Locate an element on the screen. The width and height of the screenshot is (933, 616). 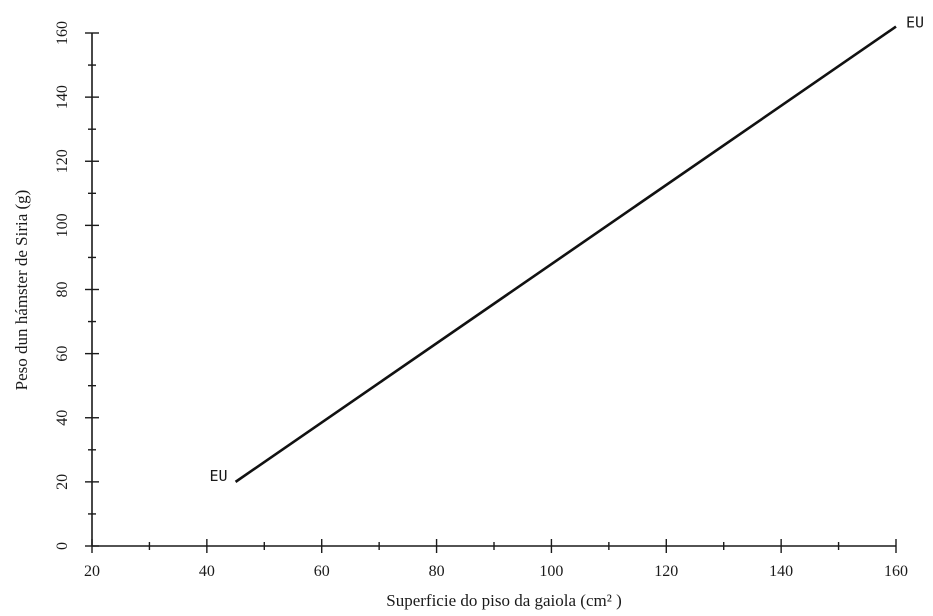
y-tick-label: 120 is located at coordinates (62, 161).